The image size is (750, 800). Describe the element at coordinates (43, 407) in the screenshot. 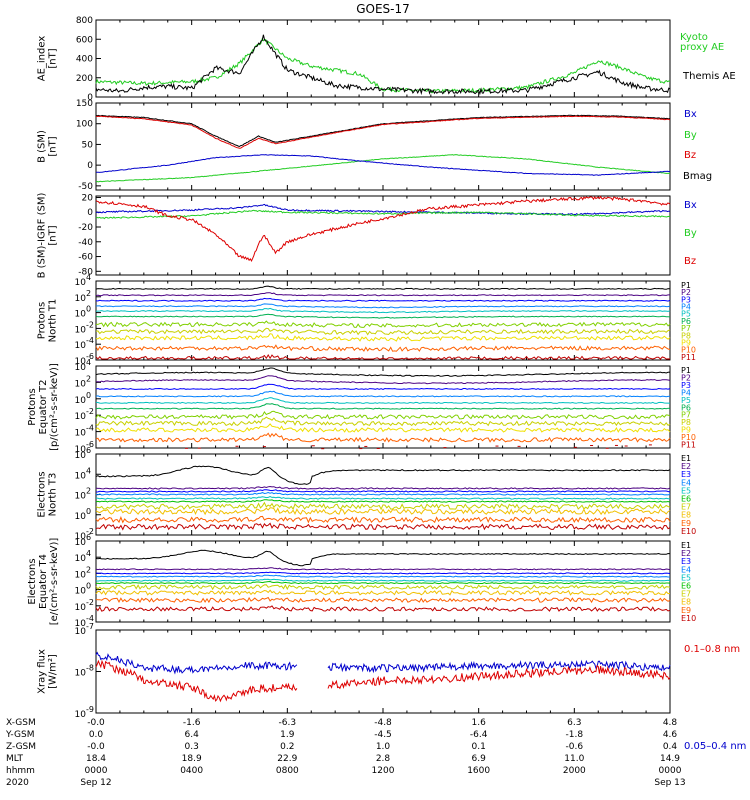

I see `ylabel-pt2: Equator T2` at that location.